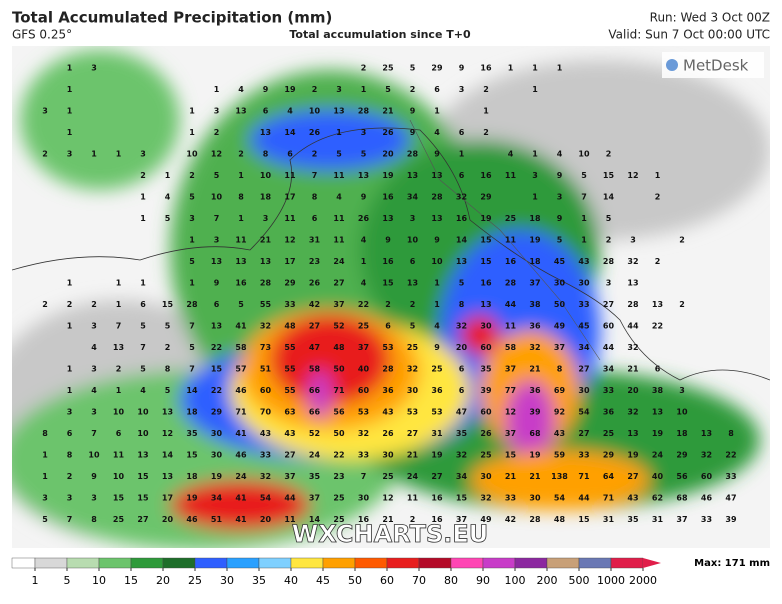 The image size is (782, 604). I want to click on station-value: 69, so click(560, 390).